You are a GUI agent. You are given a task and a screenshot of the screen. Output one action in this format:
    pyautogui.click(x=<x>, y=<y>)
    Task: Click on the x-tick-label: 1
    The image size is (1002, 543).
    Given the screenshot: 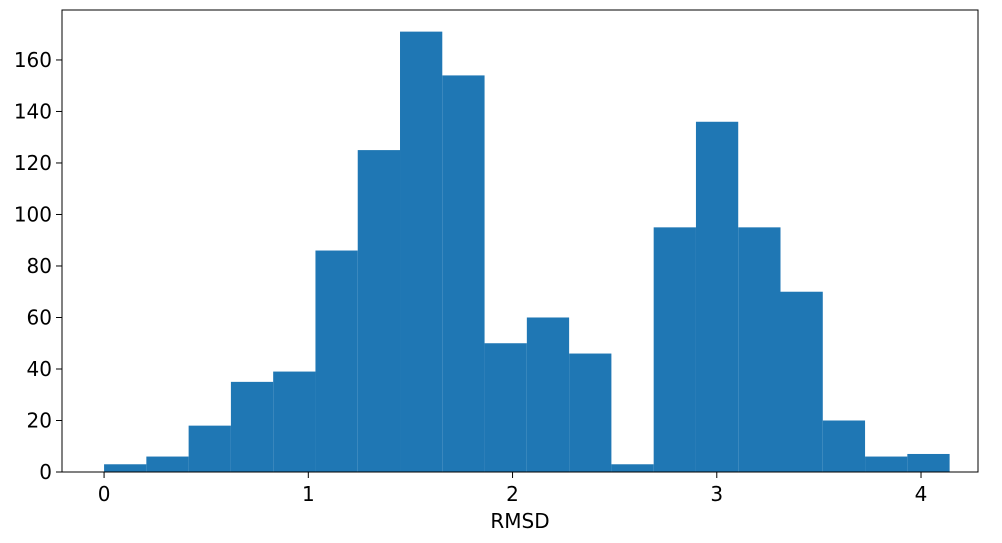 What is the action you would take?
    pyautogui.click(x=308, y=494)
    